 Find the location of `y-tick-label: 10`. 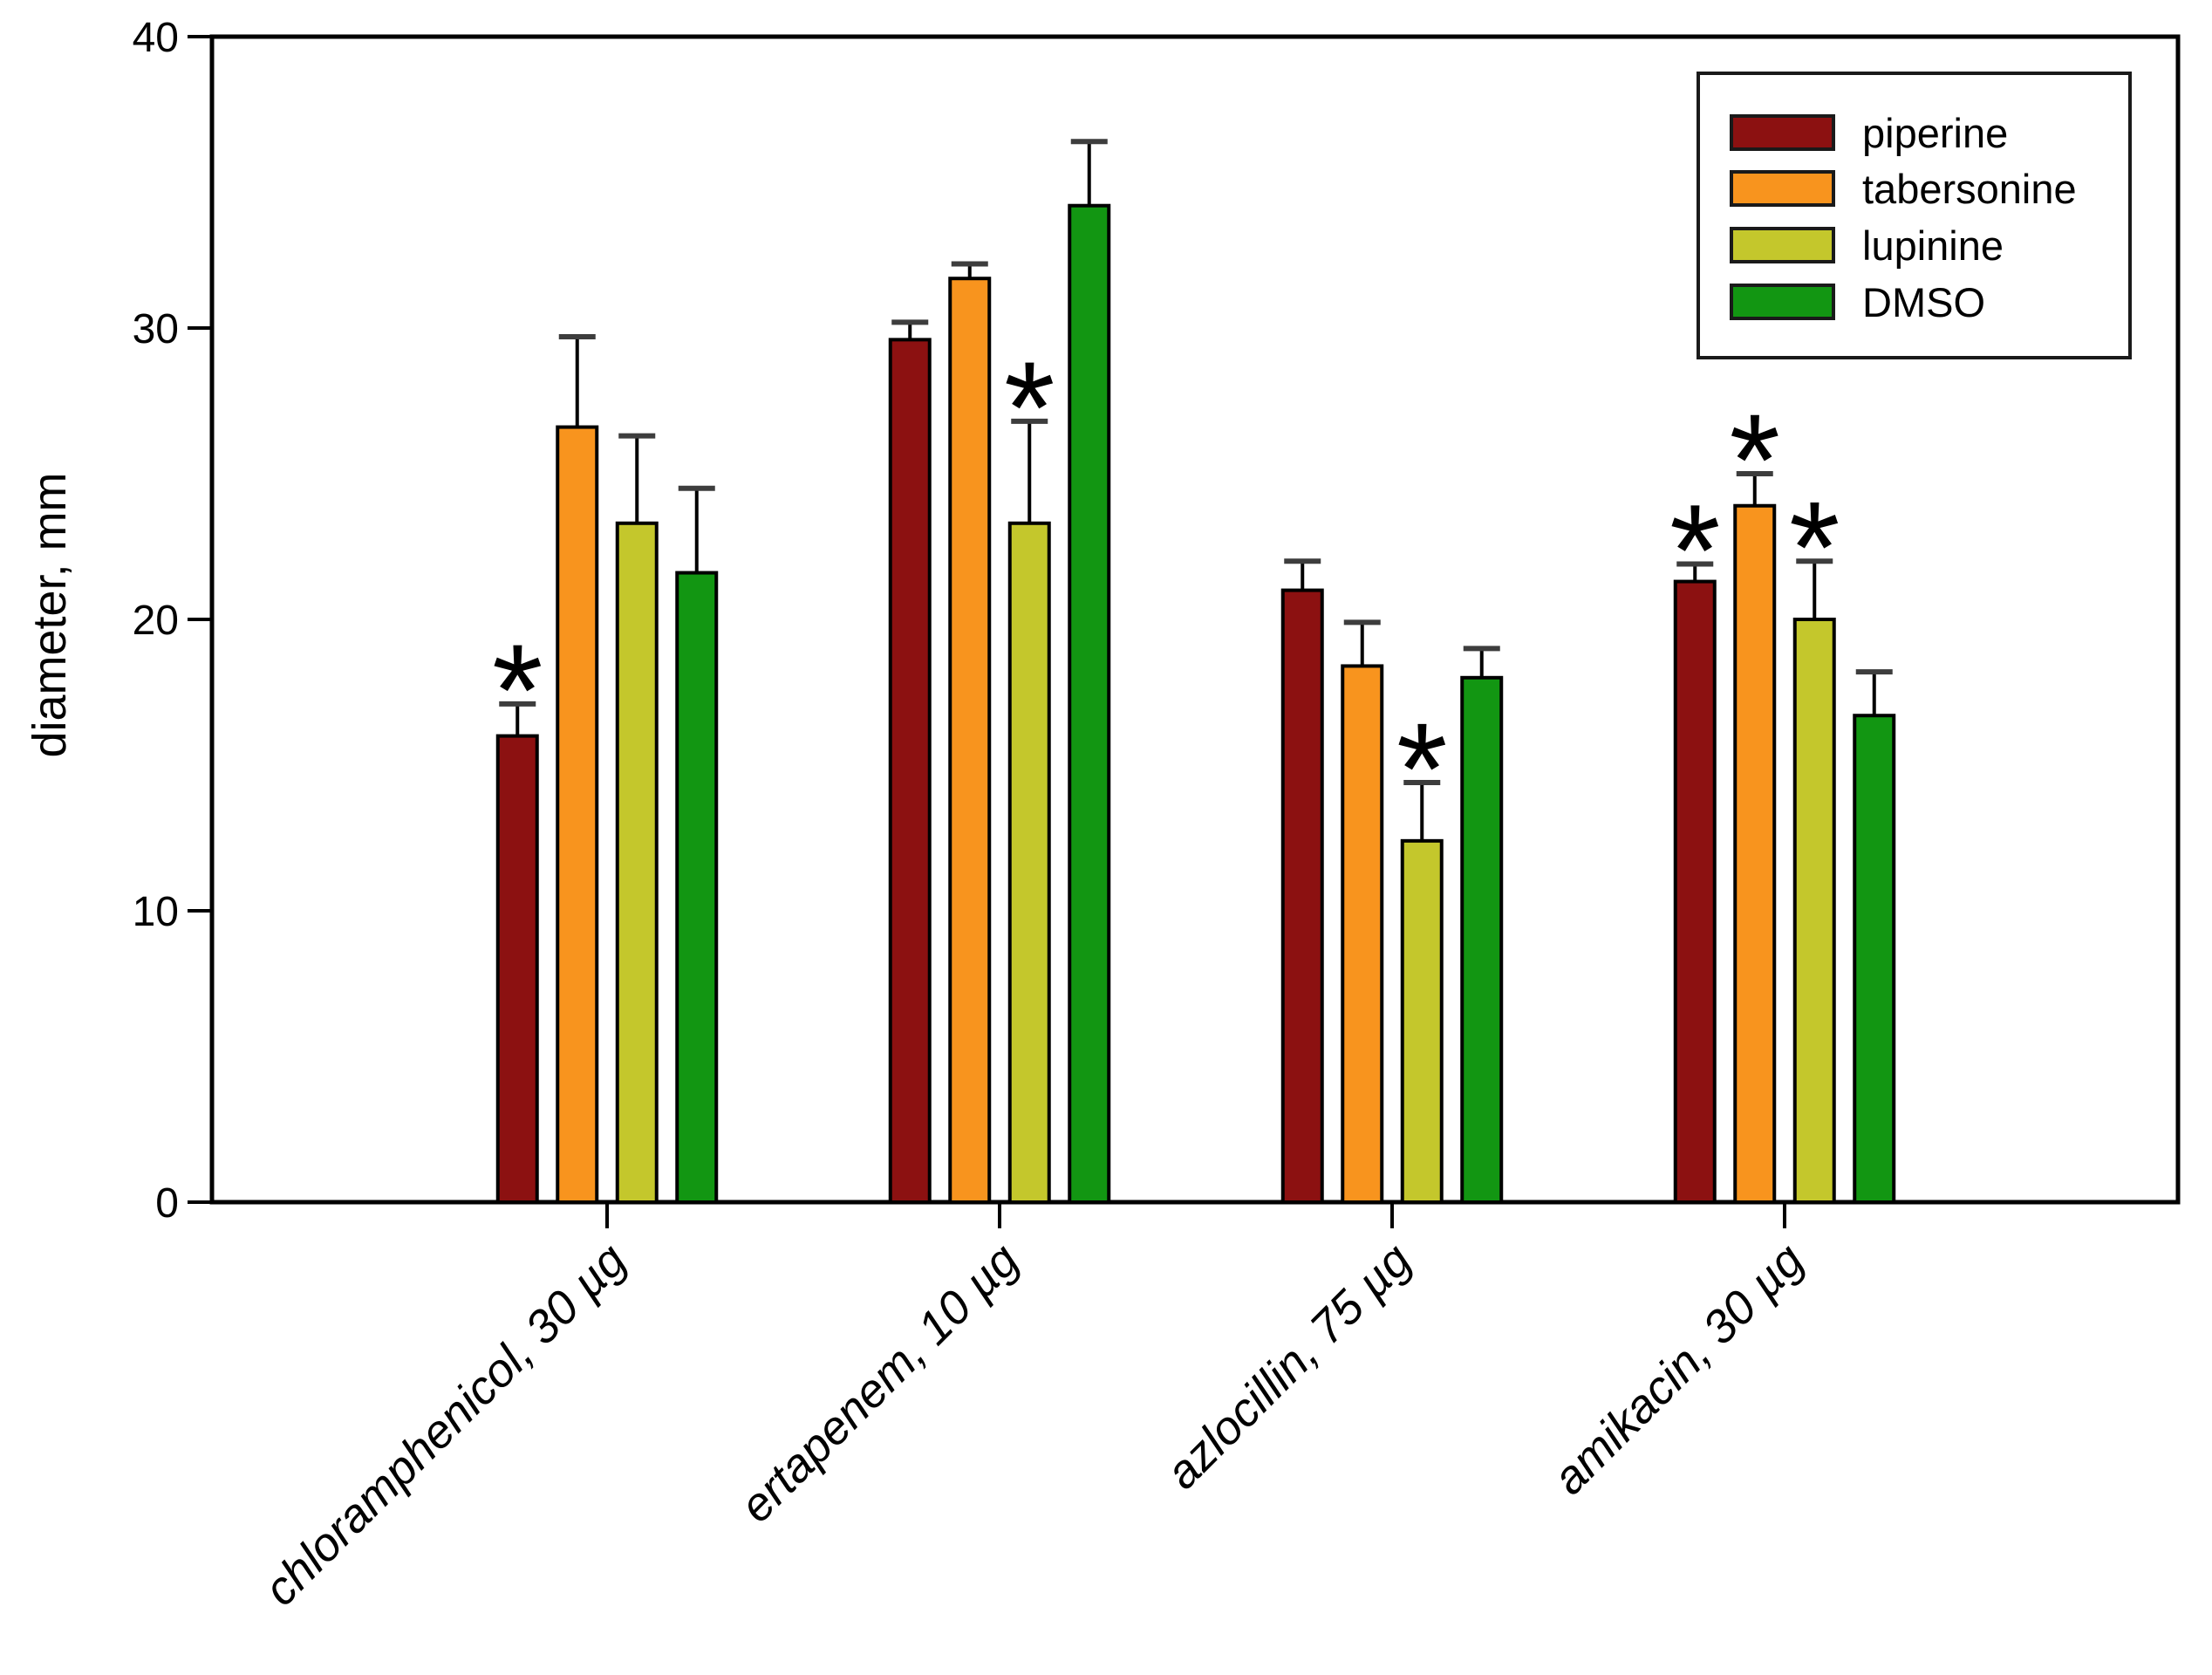

y-tick-label: 10 is located at coordinates (156, 912).